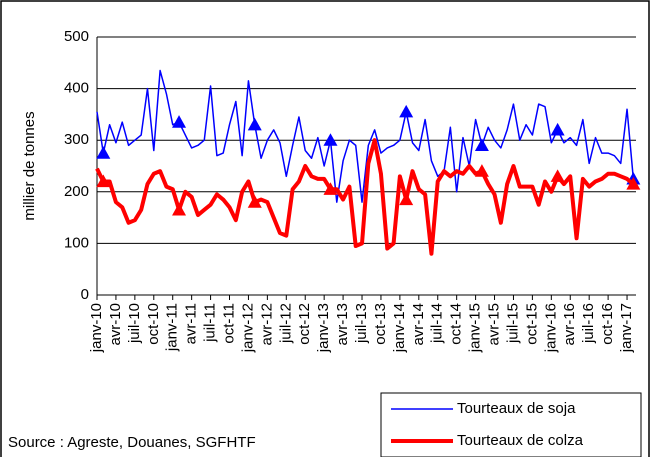  I want to click on x-tick-label: avr-16, so click(569, 324).